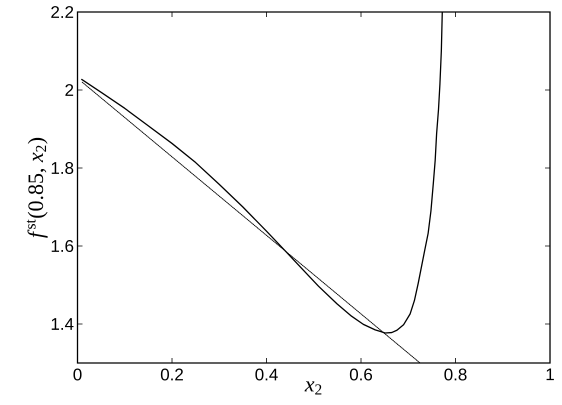 This screenshot has height=405, width=562. I want to click on x-tick-label: 0.4, so click(266, 374).